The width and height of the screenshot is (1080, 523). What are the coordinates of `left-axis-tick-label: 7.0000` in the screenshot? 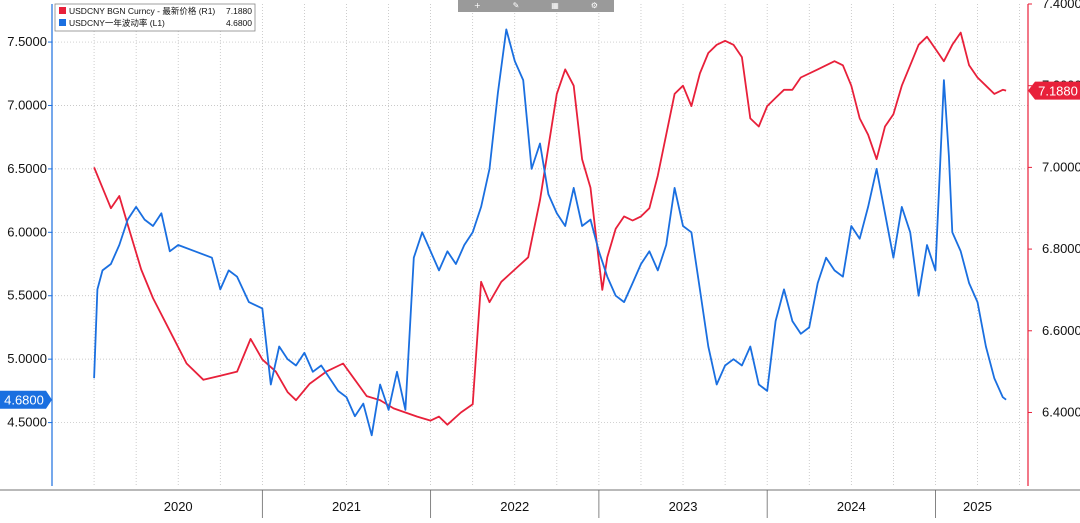 It's located at (27, 104).